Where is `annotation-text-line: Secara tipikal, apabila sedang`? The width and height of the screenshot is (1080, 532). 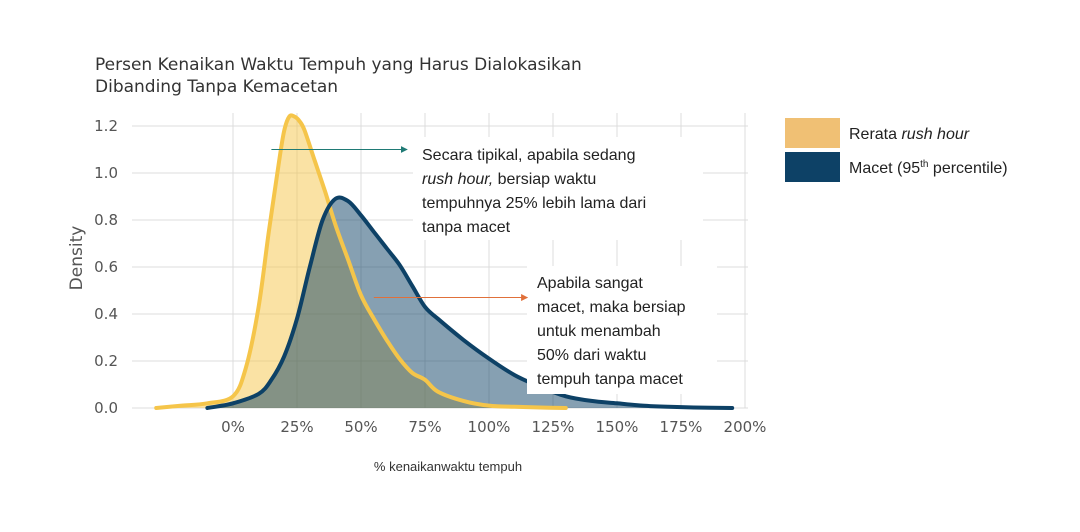 annotation-text-line: Secara tipikal, apabila sedang is located at coordinates (528, 155).